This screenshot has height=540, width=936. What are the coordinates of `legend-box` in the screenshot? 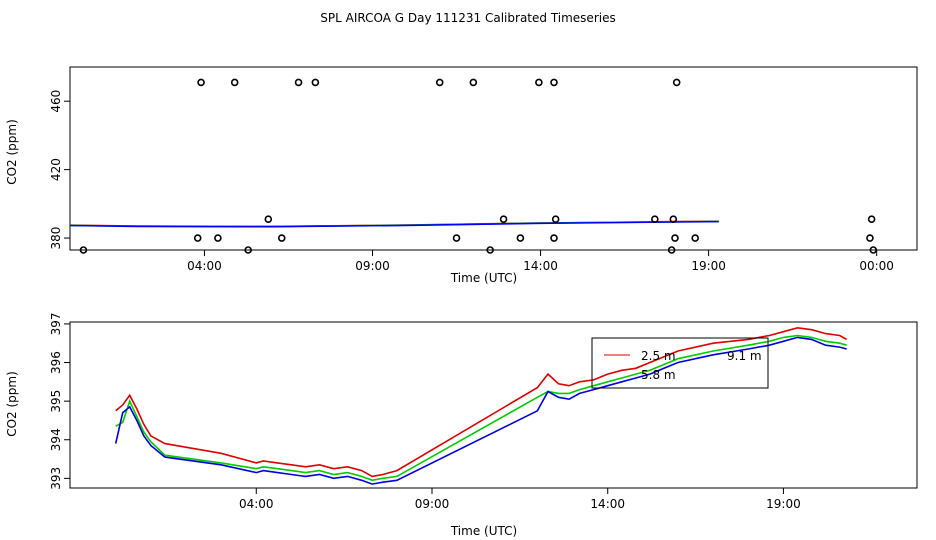 It's located at (680, 363).